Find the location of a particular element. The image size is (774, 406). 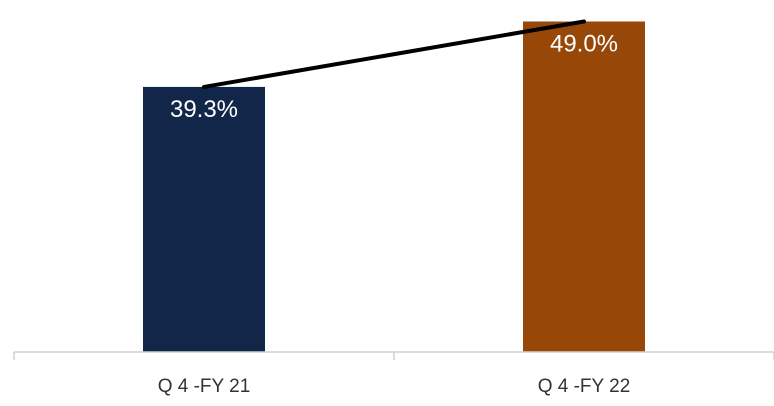

x-tick-label: Q 4 -FY 21 is located at coordinates (204, 386).